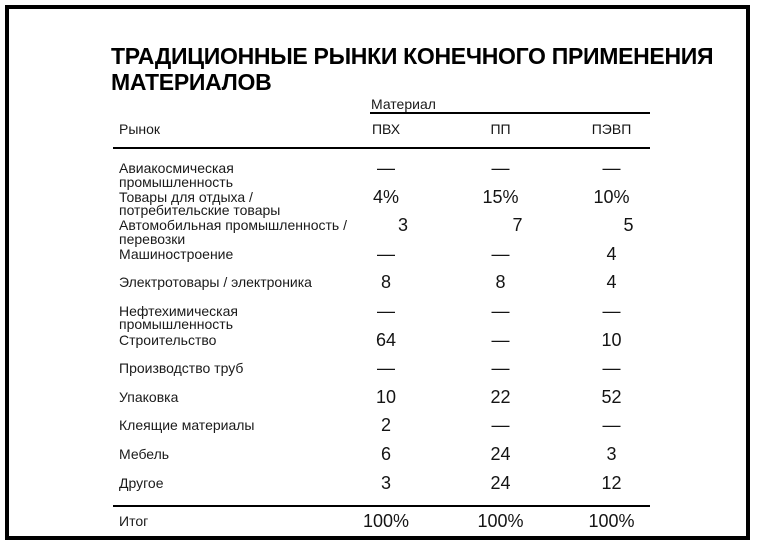 This screenshot has height=548, width=759. I want to click on table-row: Другое 3 24 12, so click(381, 489).